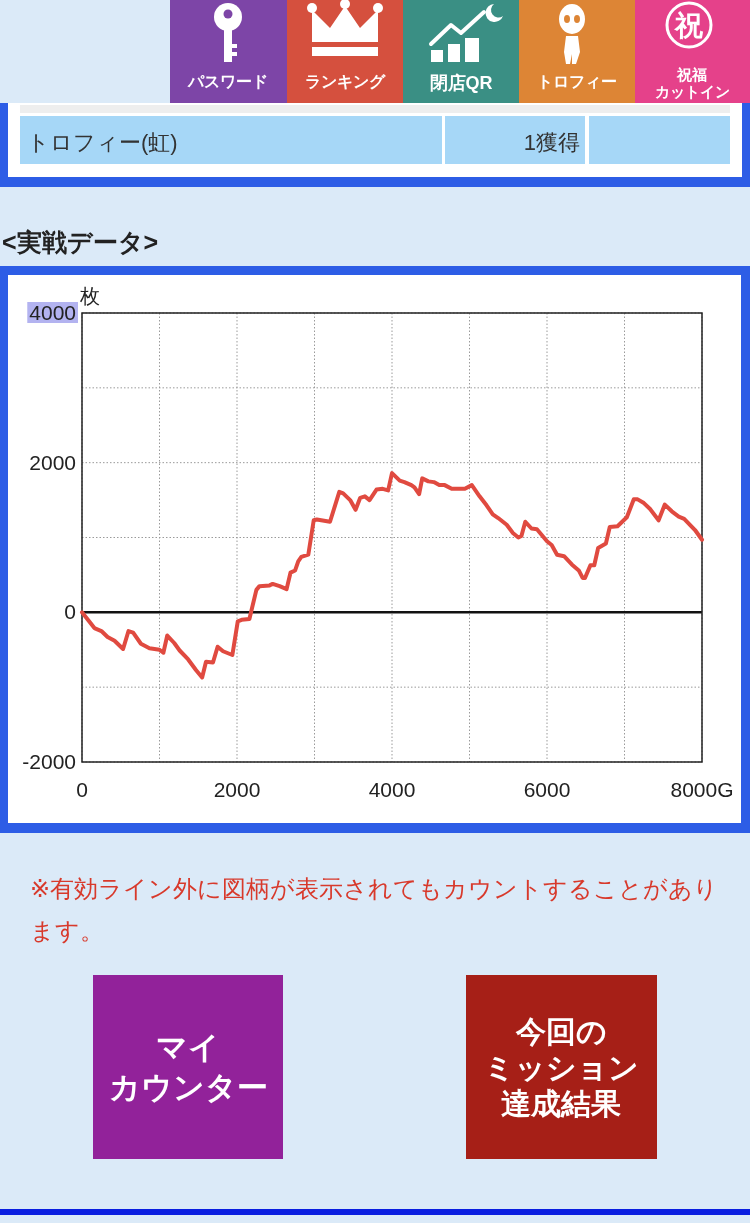 Image resolution: width=750 pixels, height=1223 pixels. Describe the element at coordinates (102, 142) in the screenshot. I see `text: トロフィー(虹)` at that location.